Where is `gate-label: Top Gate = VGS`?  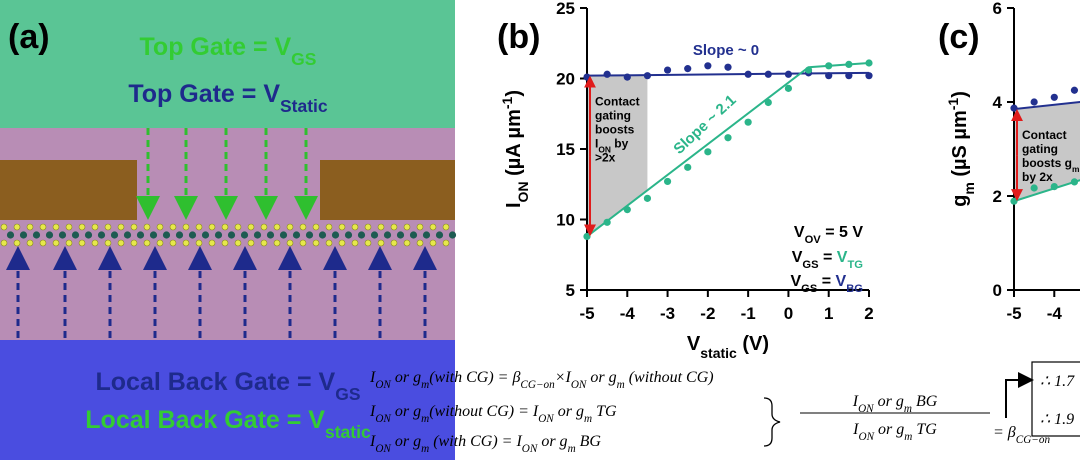
gate-label: Top Gate = VGS is located at coordinates (228, 51).